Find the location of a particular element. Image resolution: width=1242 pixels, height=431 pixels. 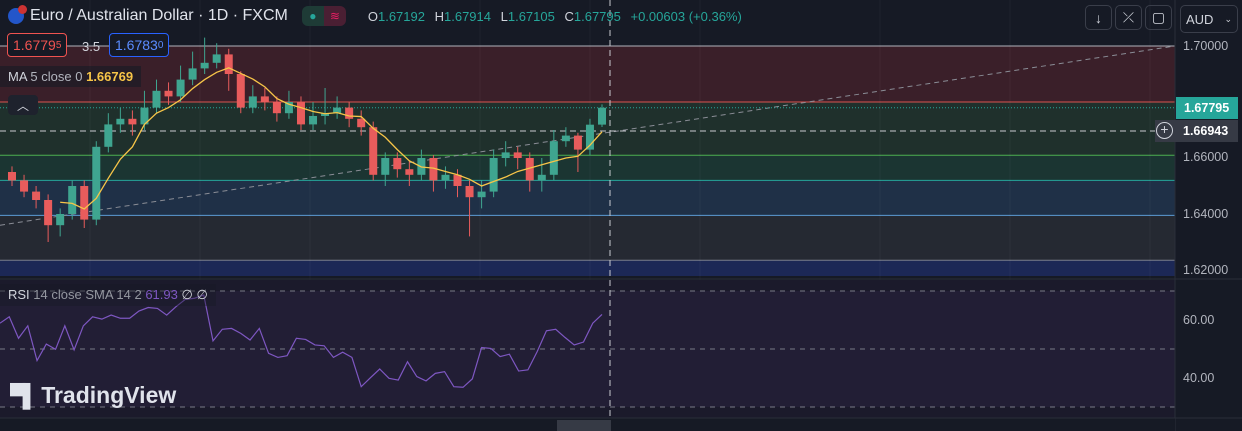

spread-value: 3.5 is located at coordinates (91, 46).